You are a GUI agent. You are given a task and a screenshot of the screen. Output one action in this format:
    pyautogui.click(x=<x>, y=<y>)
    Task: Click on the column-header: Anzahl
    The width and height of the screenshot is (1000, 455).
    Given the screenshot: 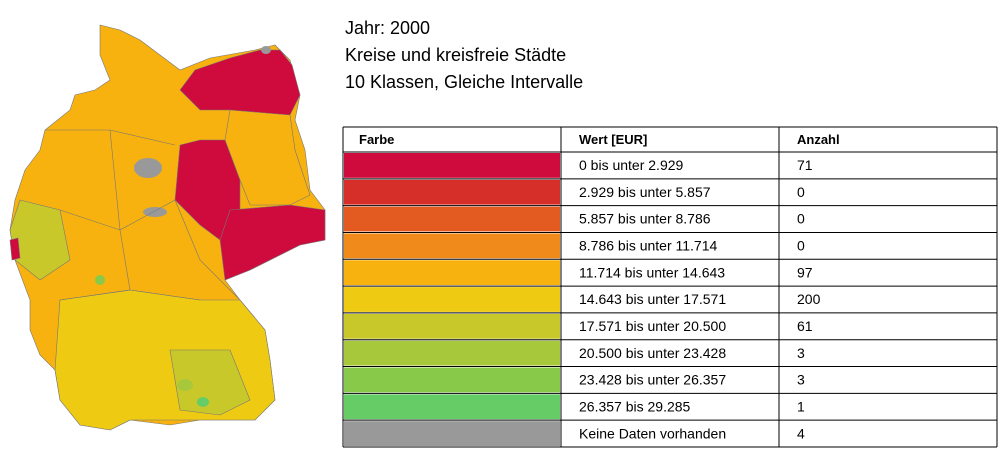 What is the action you would take?
    pyautogui.click(x=818, y=139)
    